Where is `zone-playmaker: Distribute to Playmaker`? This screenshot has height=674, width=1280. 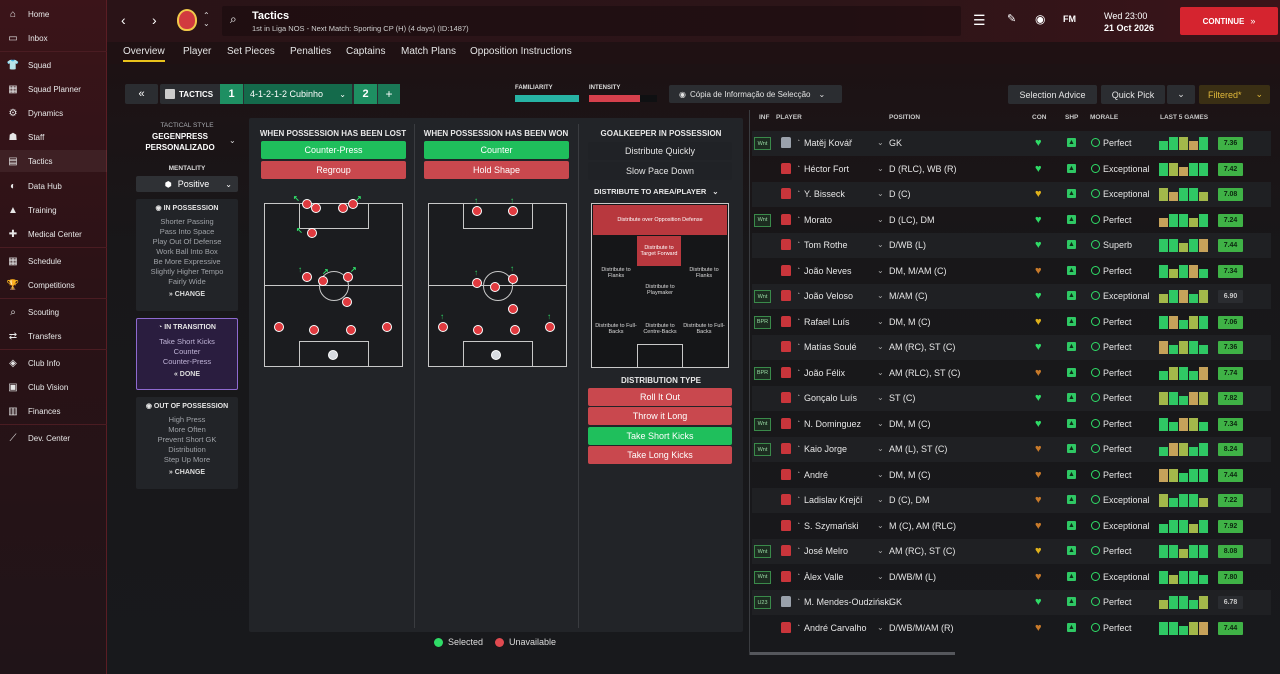 zone-playmaker: Distribute to Playmaker is located at coordinates (660, 290).